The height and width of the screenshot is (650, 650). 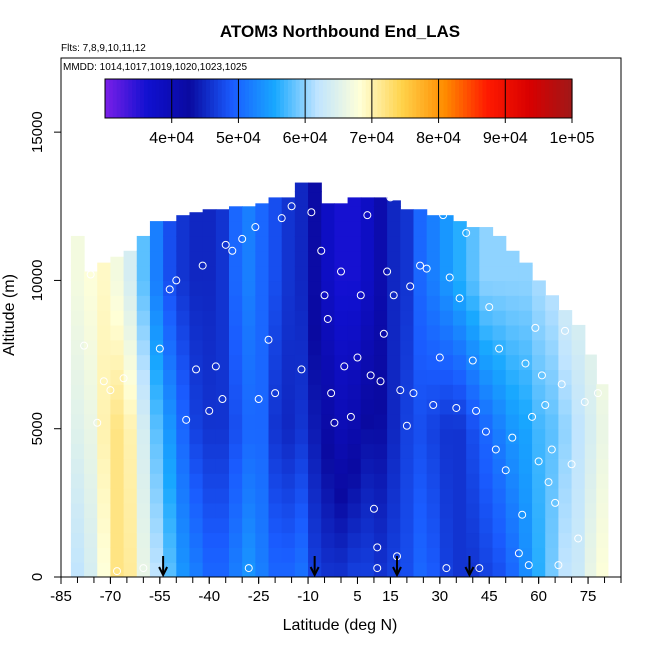 I want to click on x-tick-label: 15, so click(x=390, y=596).